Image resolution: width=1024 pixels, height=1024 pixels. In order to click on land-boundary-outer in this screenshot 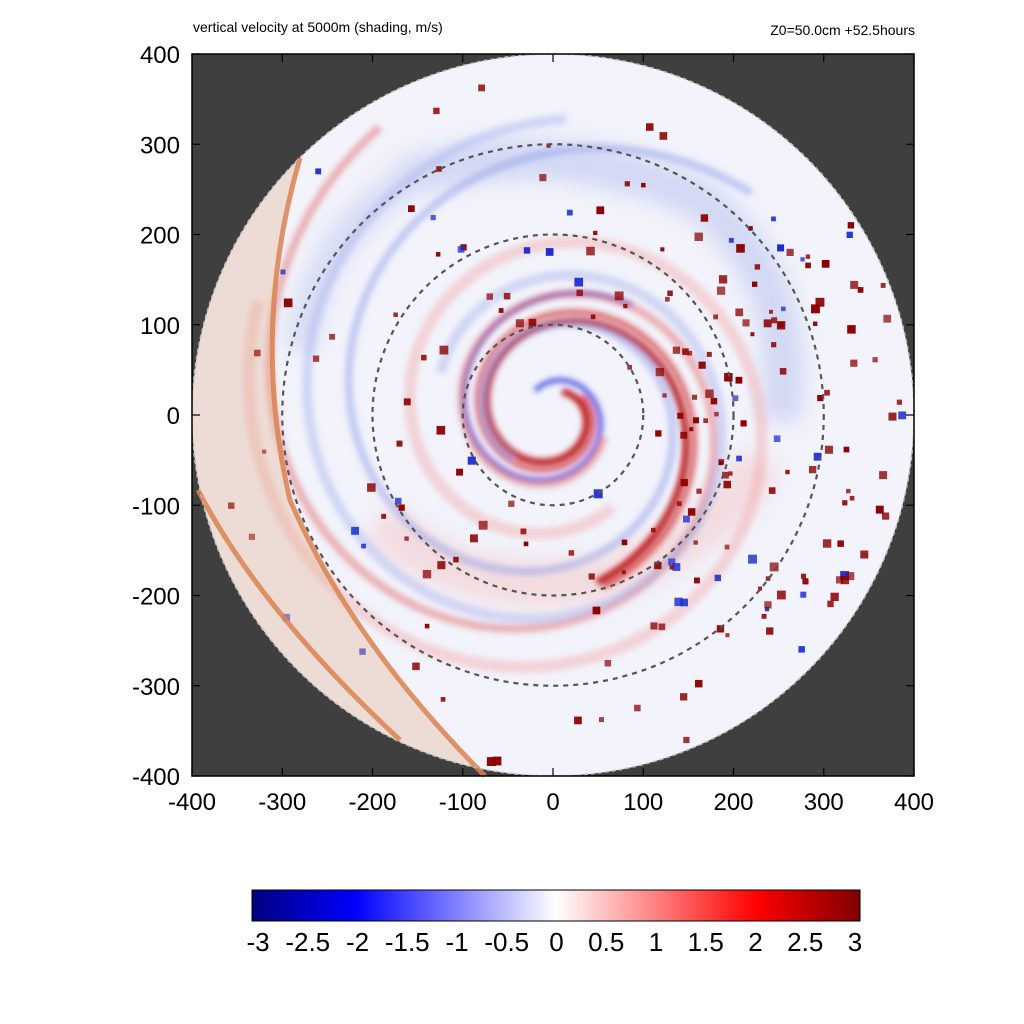, I will do `click(298, 615)`.